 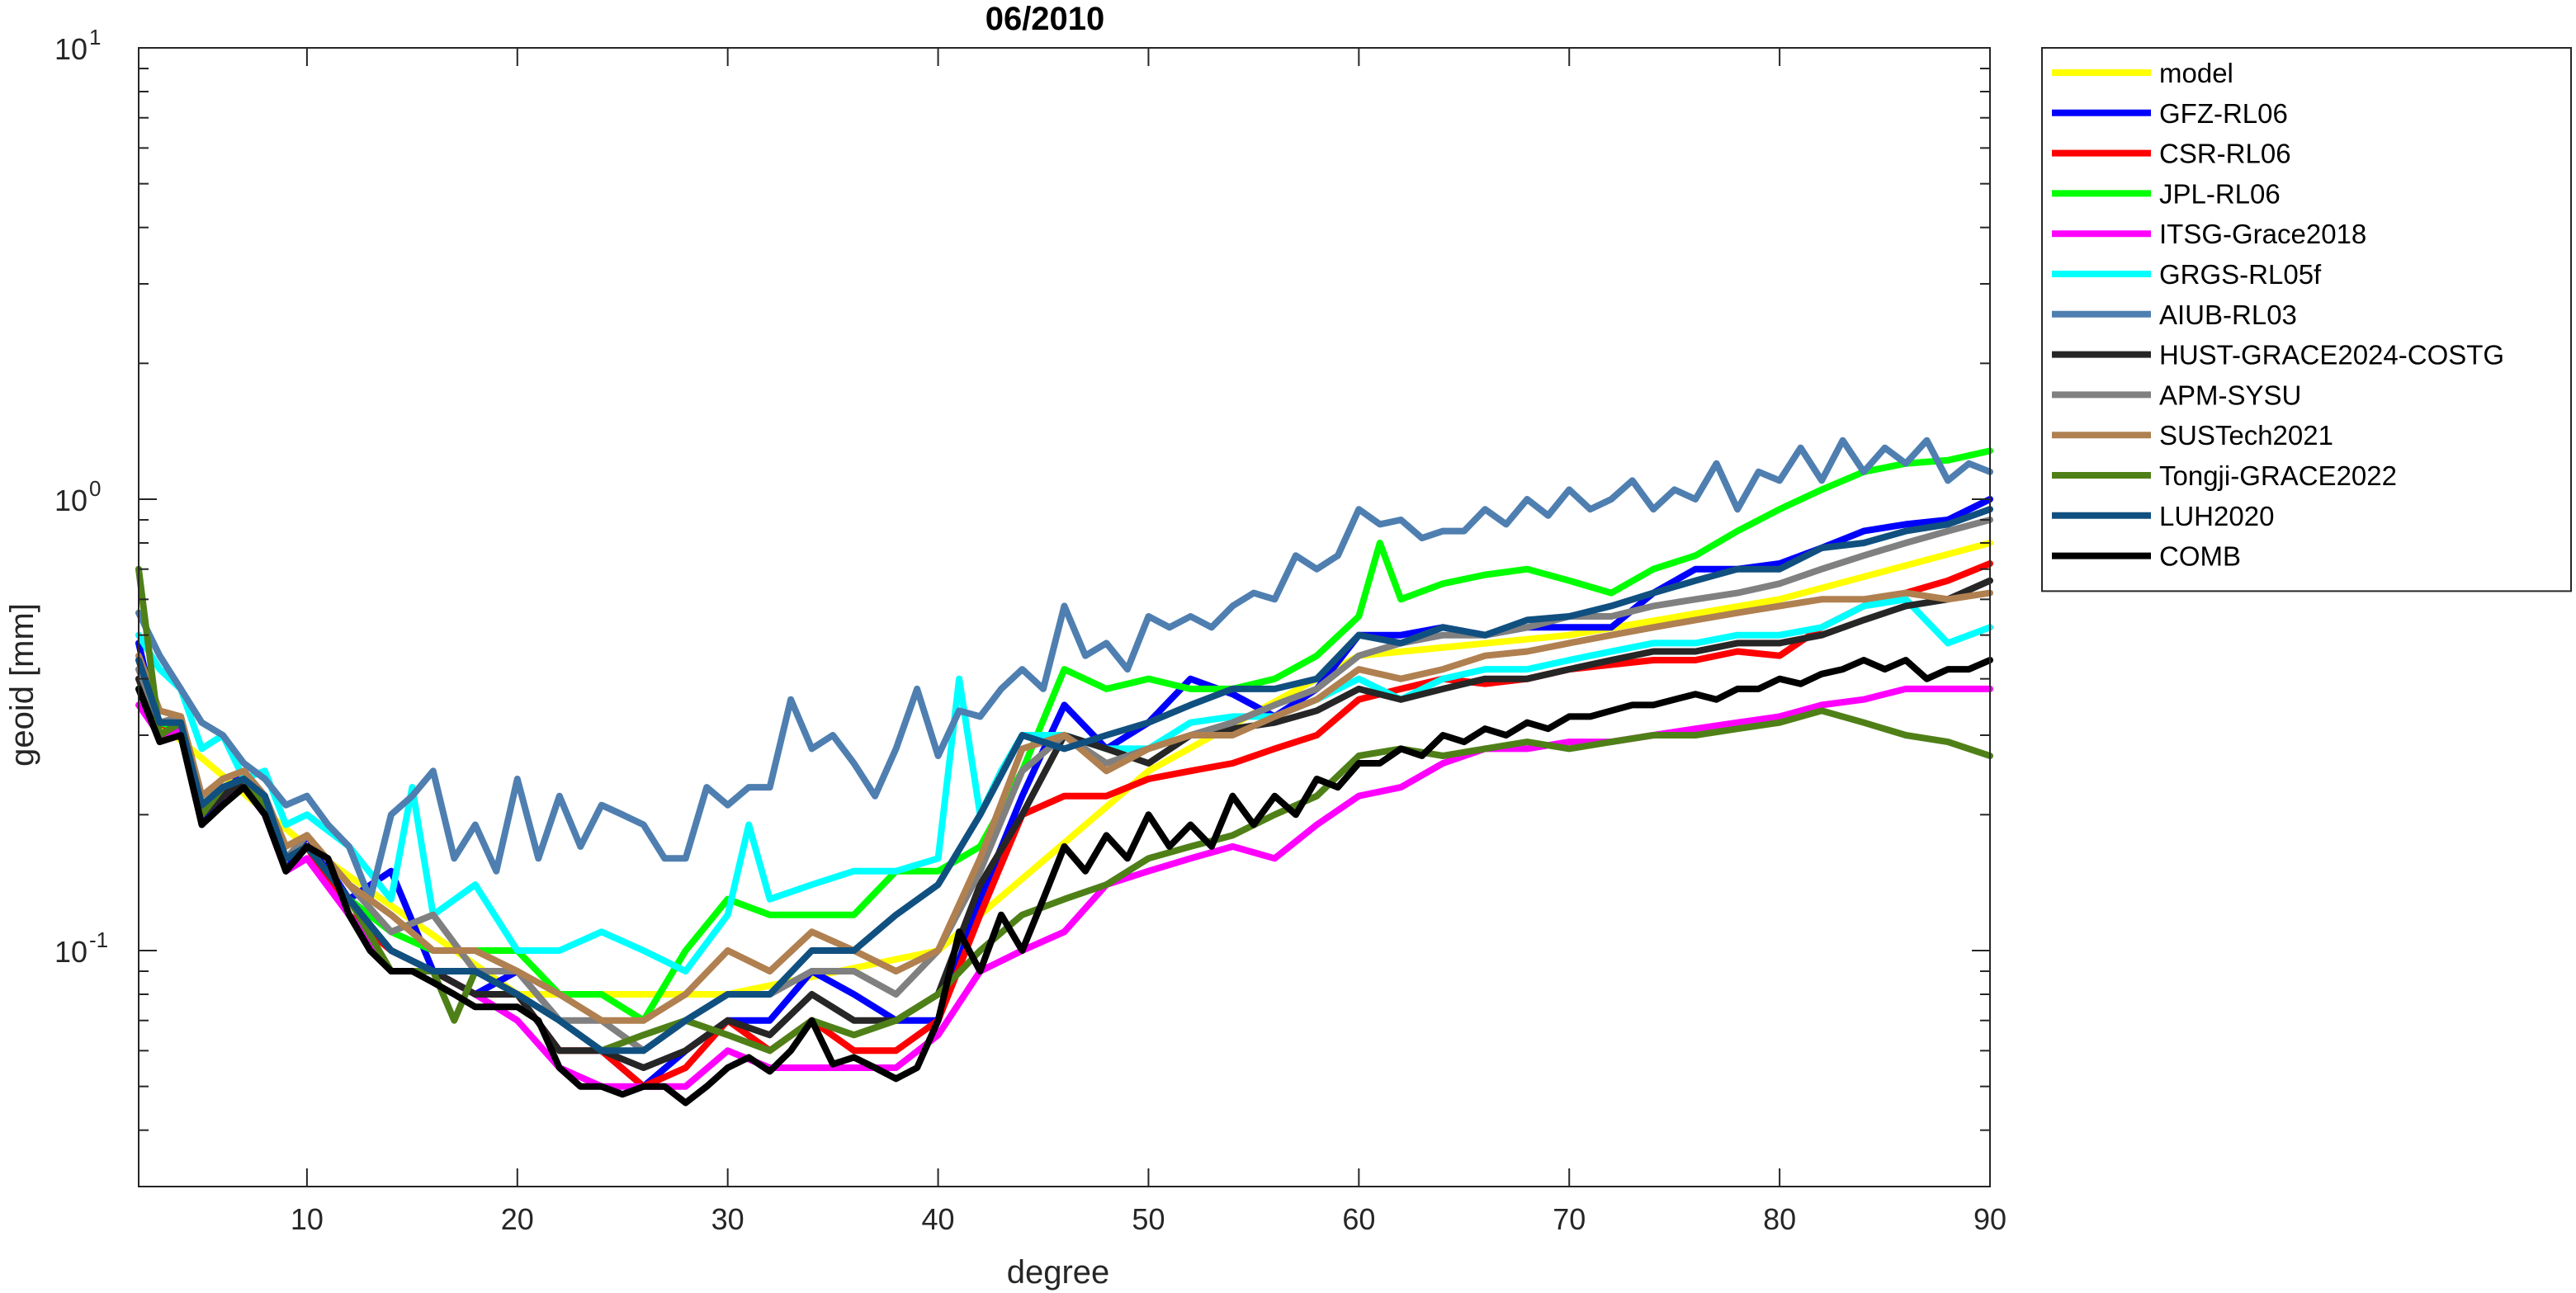 I want to click on y-tick-exponent: 1, so click(x=95, y=37).